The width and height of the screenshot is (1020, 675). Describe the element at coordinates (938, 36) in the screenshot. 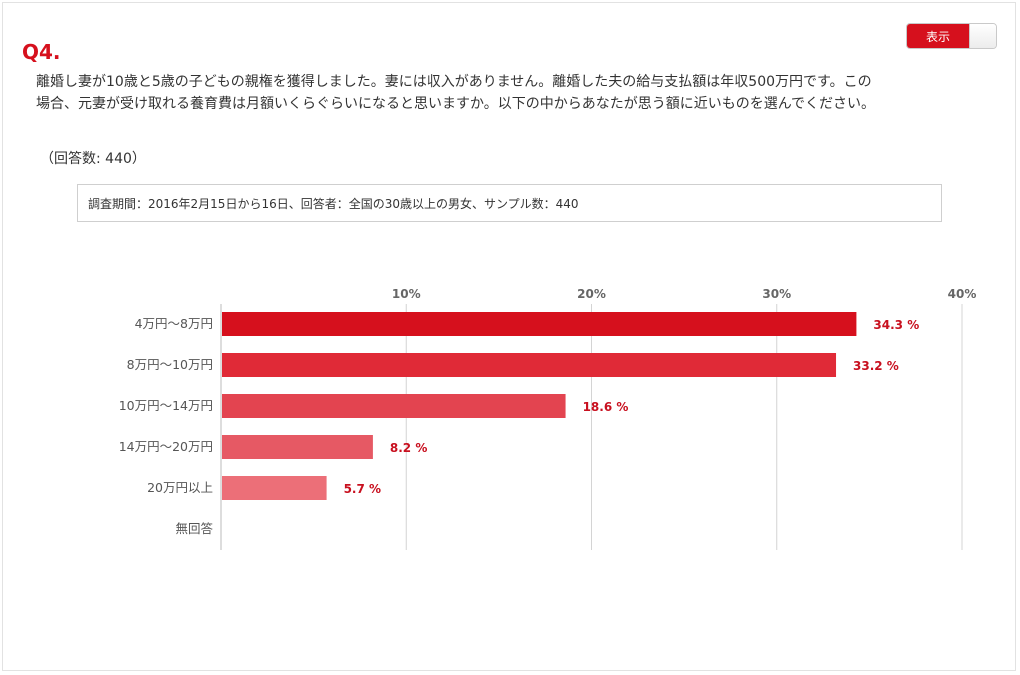

I see `toggle-label: 表示` at that location.